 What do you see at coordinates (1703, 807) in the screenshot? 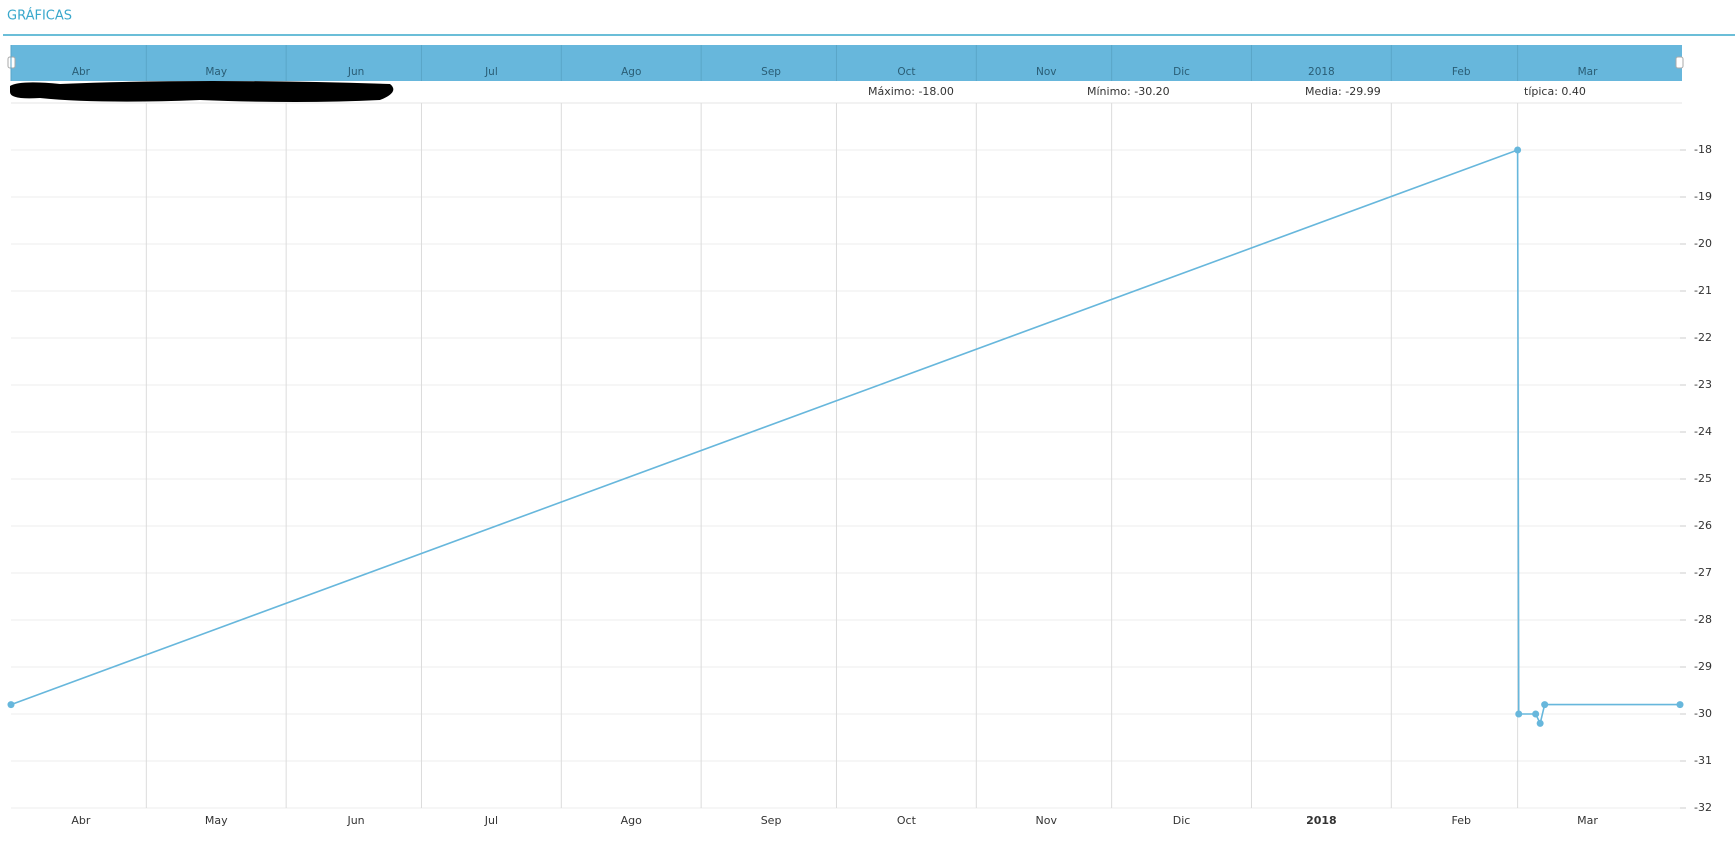
I see `y-tick-label: -32` at bounding box center [1703, 807].